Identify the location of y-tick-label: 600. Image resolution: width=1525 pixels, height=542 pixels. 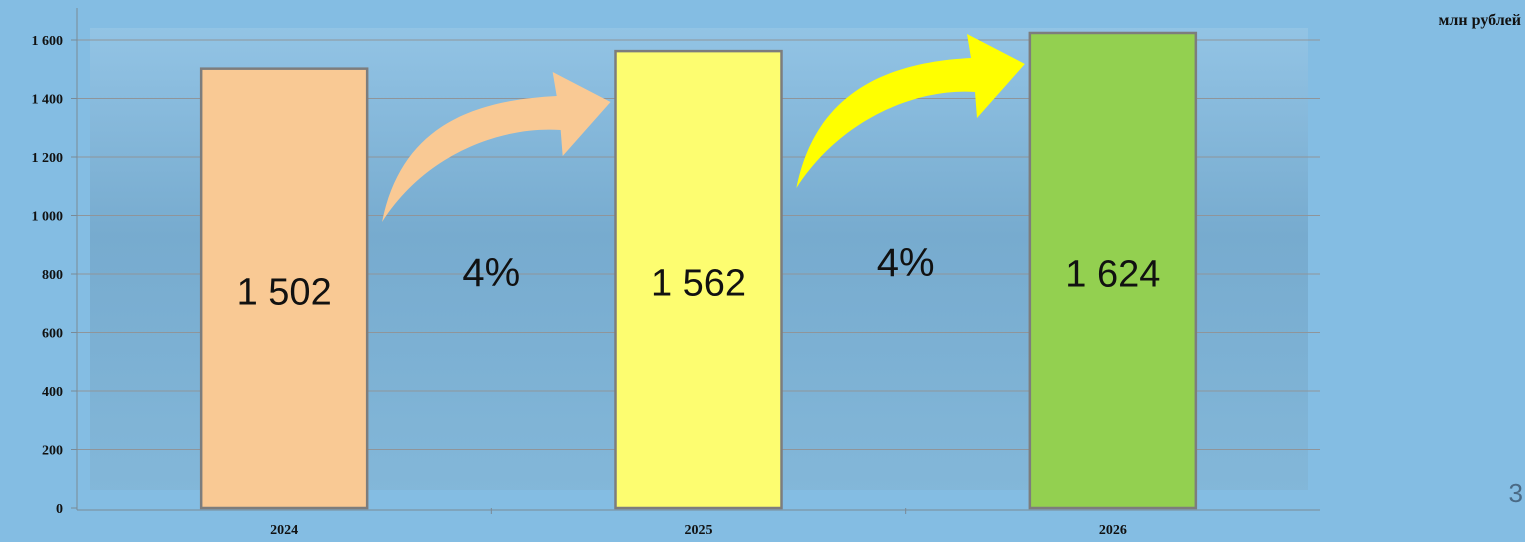
(52, 334).